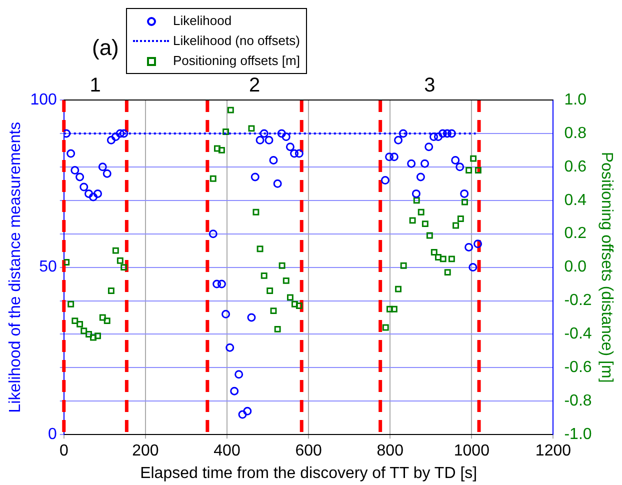 Image resolution: width=622 pixels, height=485 pixels. What do you see at coordinates (575, 99) in the screenshot?
I see `y2-tick-label: 1.0` at bounding box center [575, 99].